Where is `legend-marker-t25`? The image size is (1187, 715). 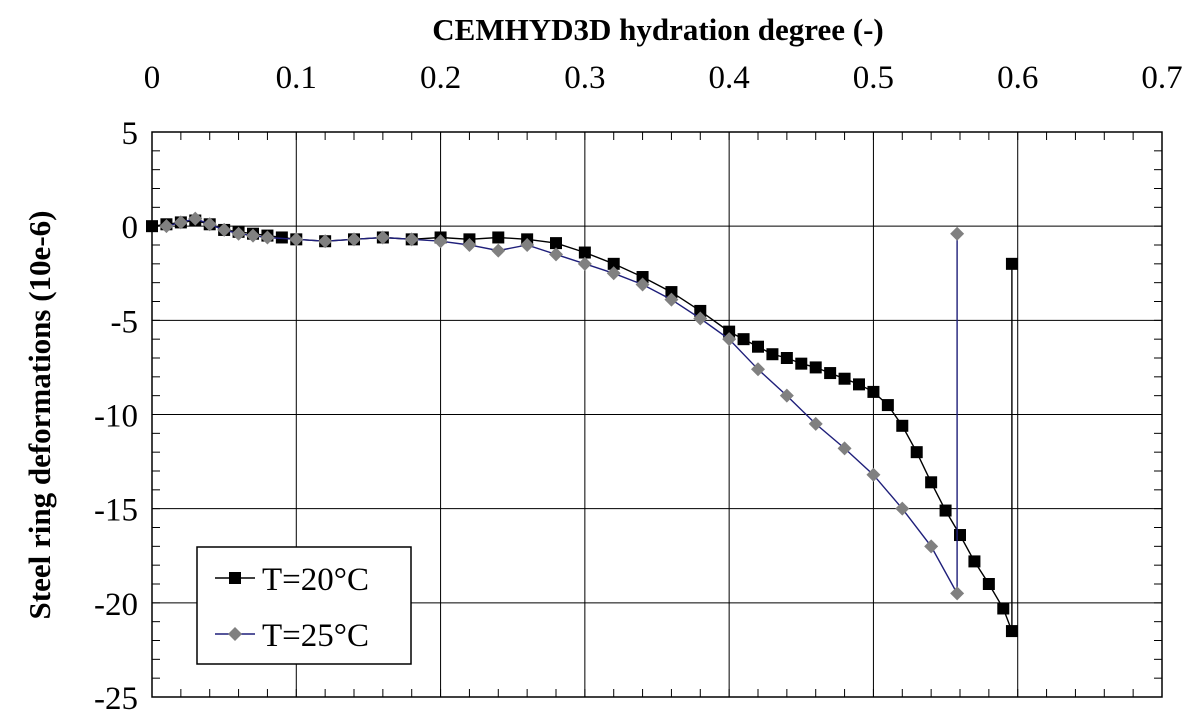 legend-marker-t25 is located at coordinates (235, 634).